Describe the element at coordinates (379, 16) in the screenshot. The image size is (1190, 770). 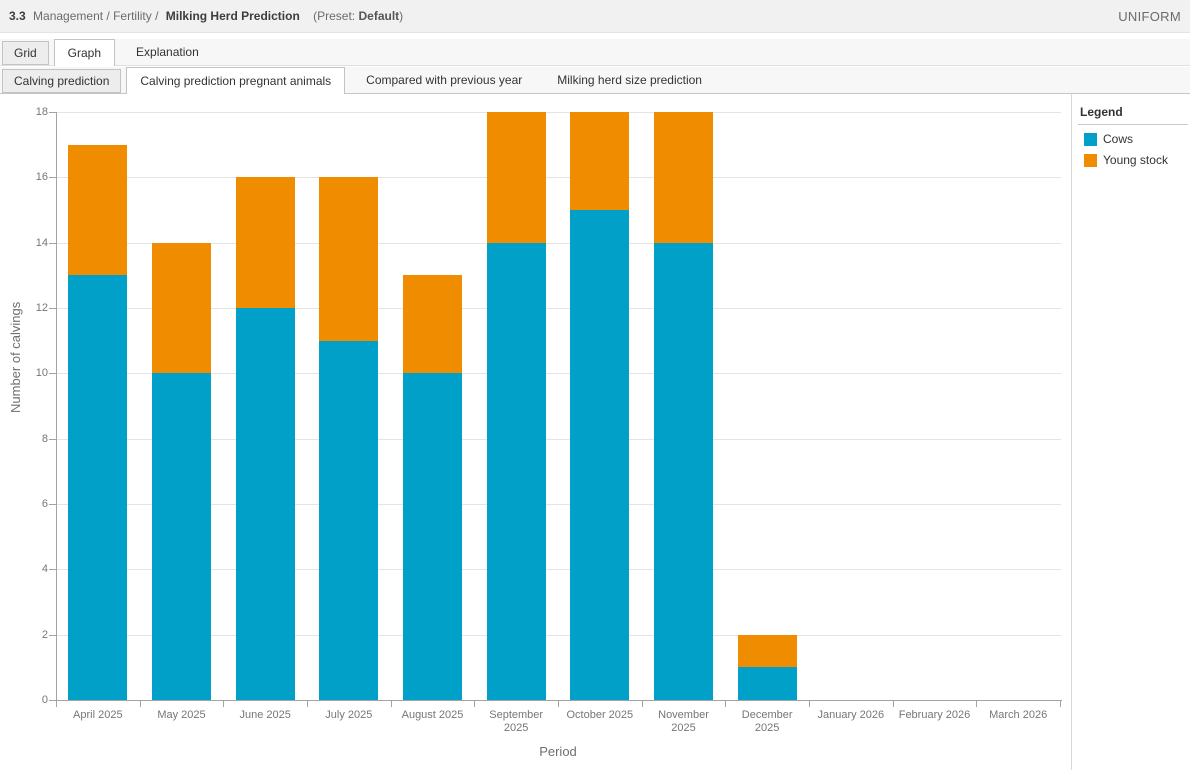
I see `preset-value: Default` at that location.